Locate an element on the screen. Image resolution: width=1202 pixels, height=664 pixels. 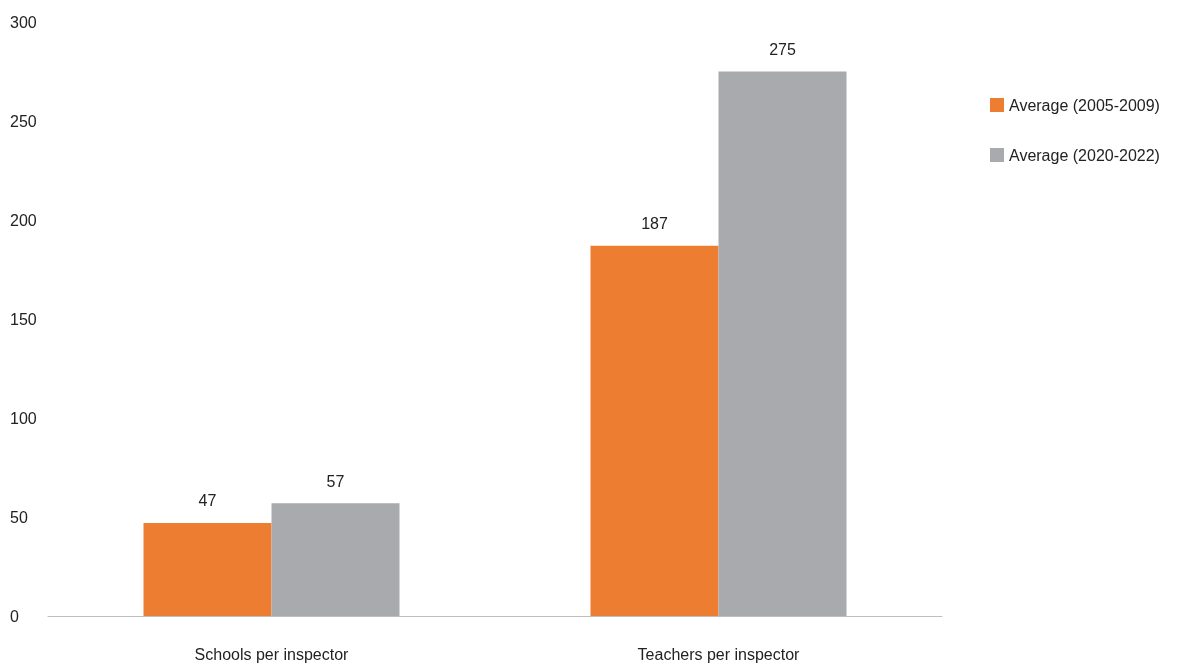
data-label: 275 is located at coordinates (782, 49).